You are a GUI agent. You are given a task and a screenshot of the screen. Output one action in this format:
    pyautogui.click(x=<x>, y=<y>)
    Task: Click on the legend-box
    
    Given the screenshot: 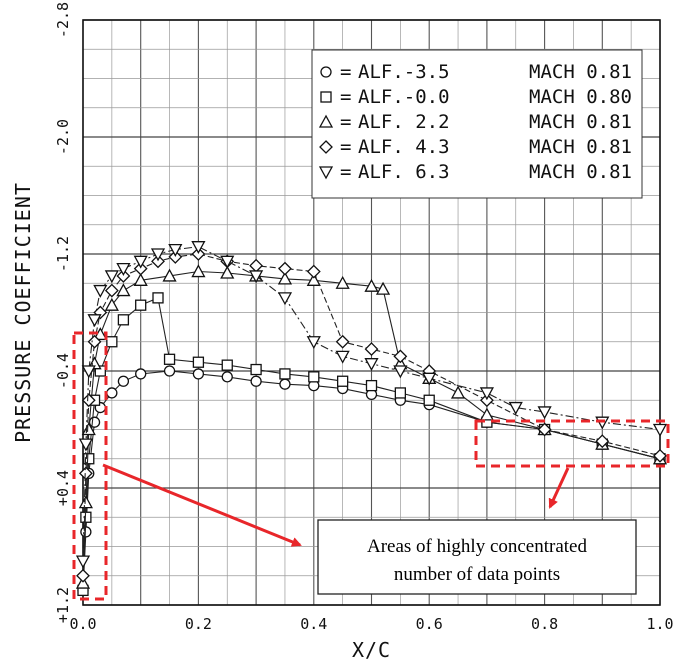 What is the action you would take?
    pyautogui.click(x=477, y=124)
    